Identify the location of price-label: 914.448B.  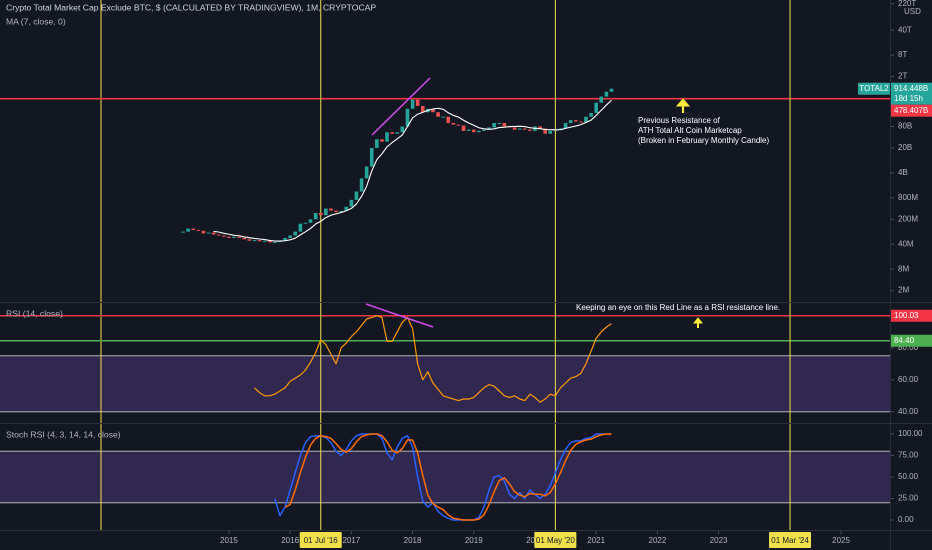
(911, 88).